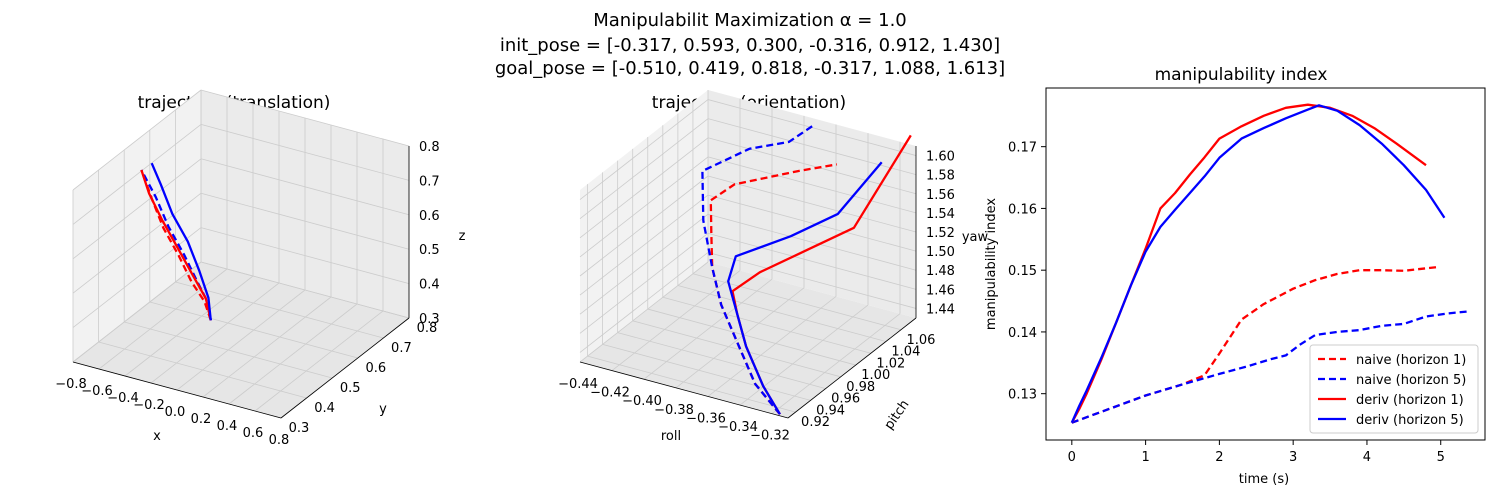 This screenshot has width=1500, height=500. What do you see at coordinates (1145, 457) in the screenshot?
I see `manipulability-x-tick-label: 1` at bounding box center [1145, 457].